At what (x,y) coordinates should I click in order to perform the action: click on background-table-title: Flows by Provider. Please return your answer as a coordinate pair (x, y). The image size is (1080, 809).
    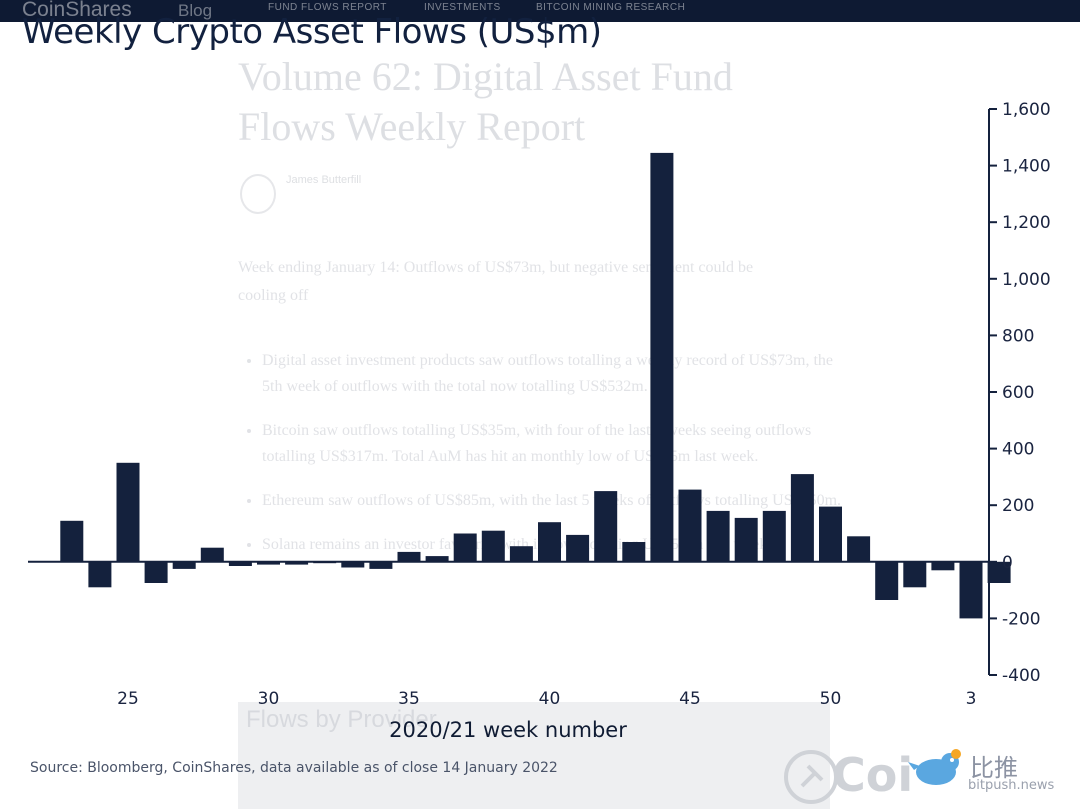
    Looking at the image, I should click on (341, 719).